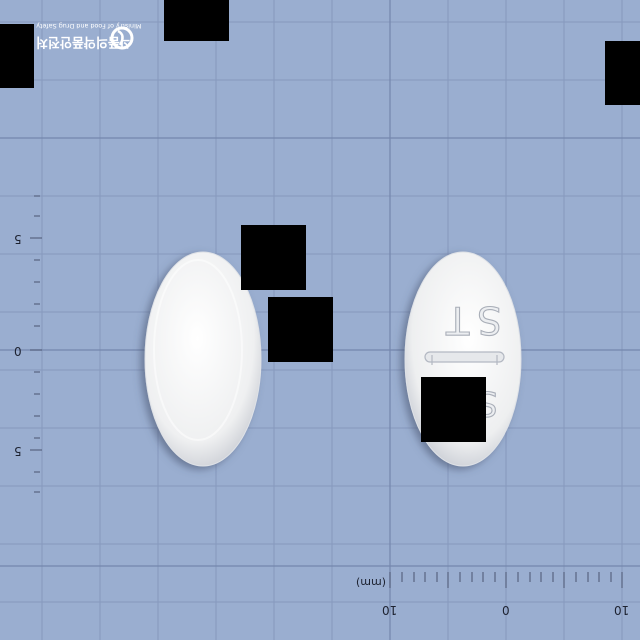  Describe the element at coordinates (203, 359) in the screenshot. I see `pill-front` at that location.